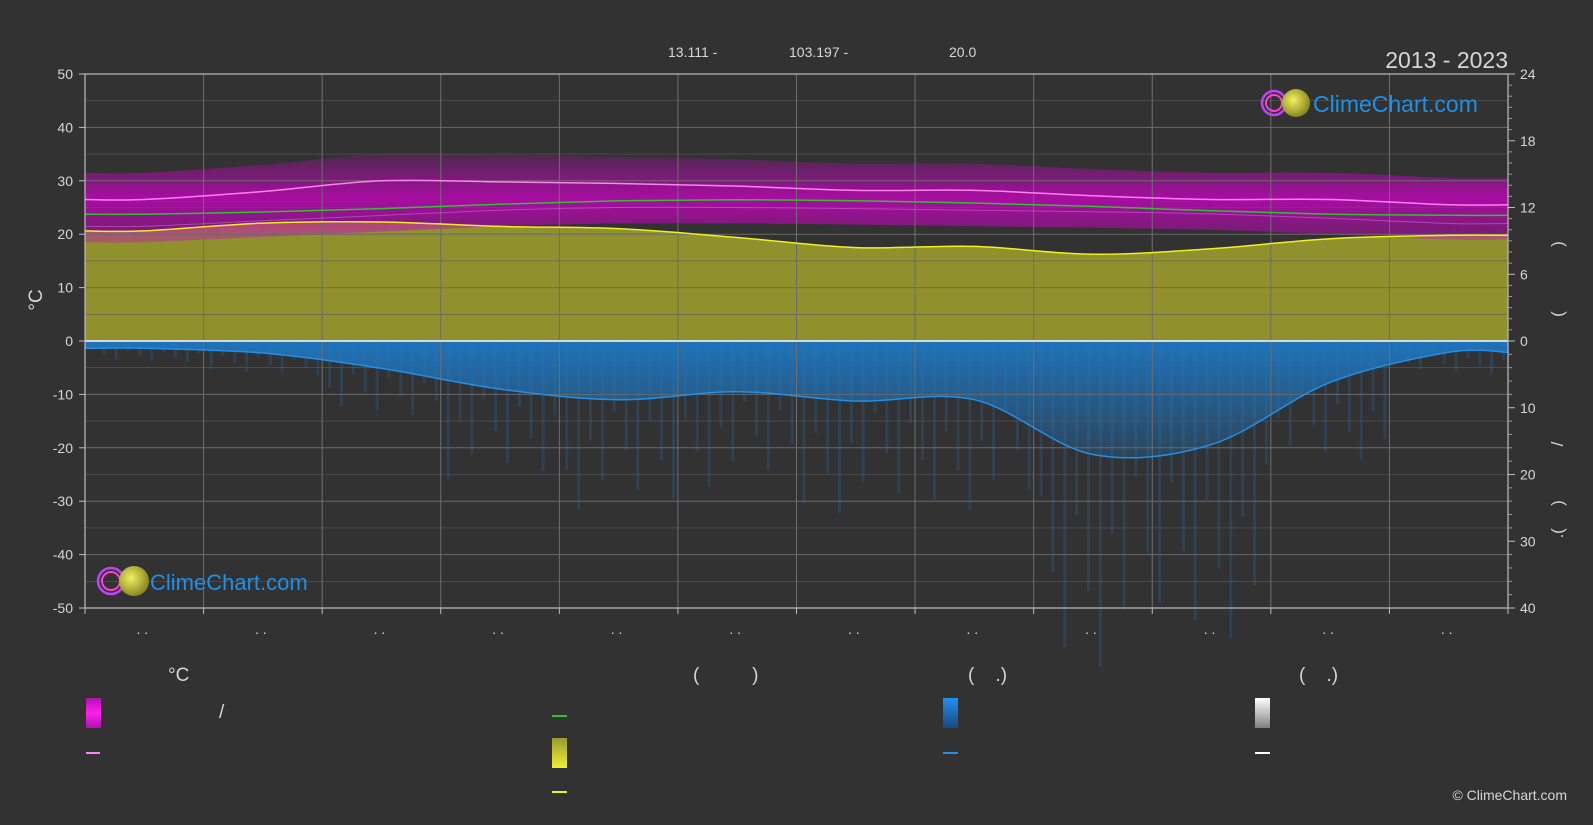 The height and width of the screenshot is (825, 1593). Describe the element at coordinates (202, 581) in the screenshot. I see `logo-bottom: ClimeChart.com` at that location.